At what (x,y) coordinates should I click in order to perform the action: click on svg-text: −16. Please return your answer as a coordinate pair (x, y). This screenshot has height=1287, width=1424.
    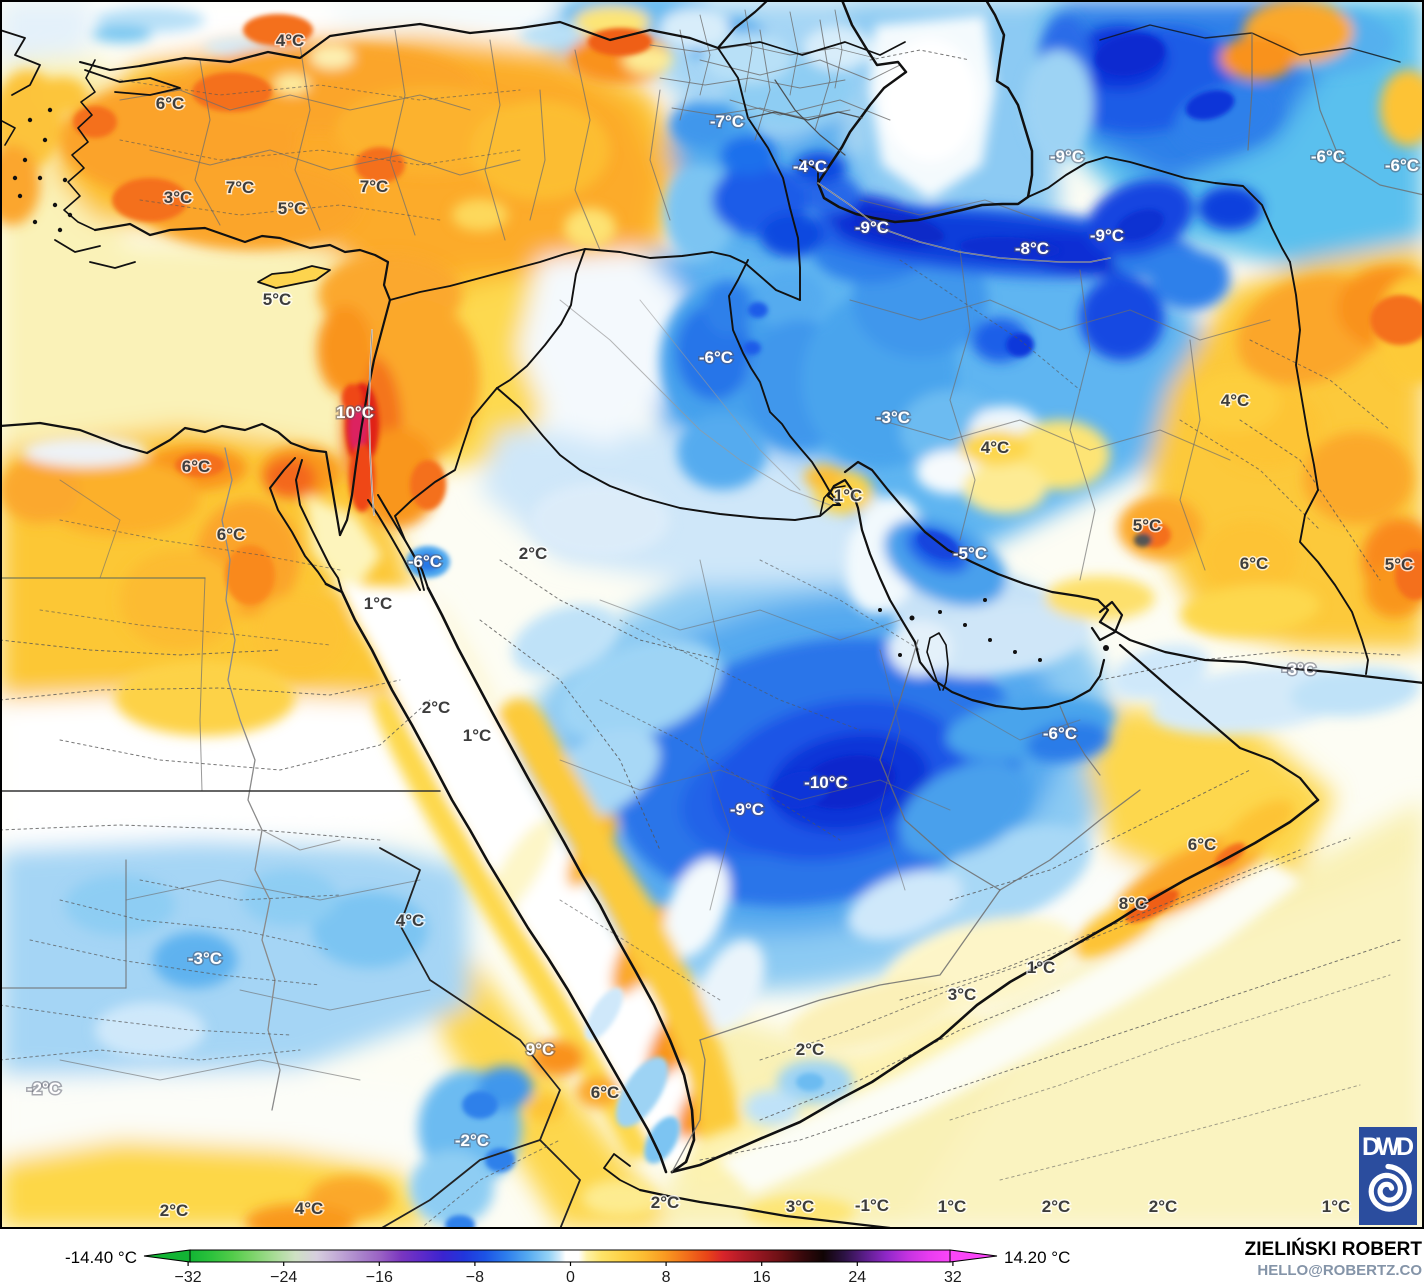
    Looking at the image, I should click on (379, 1277).